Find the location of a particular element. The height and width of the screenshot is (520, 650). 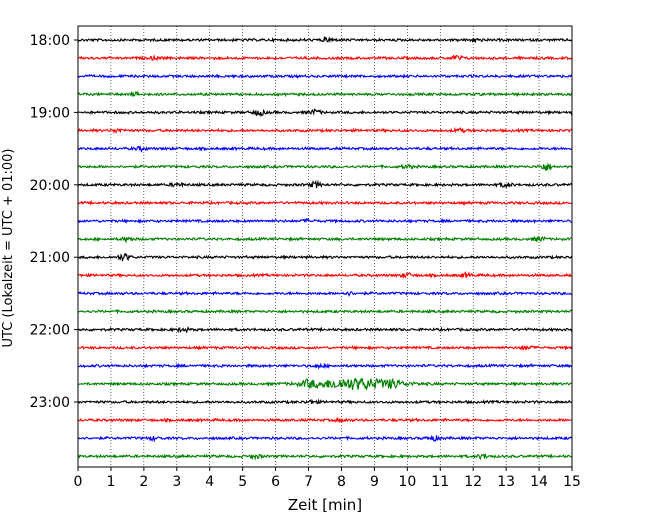

y-tick-label: 18:00 is located at coordinates (50, 41).